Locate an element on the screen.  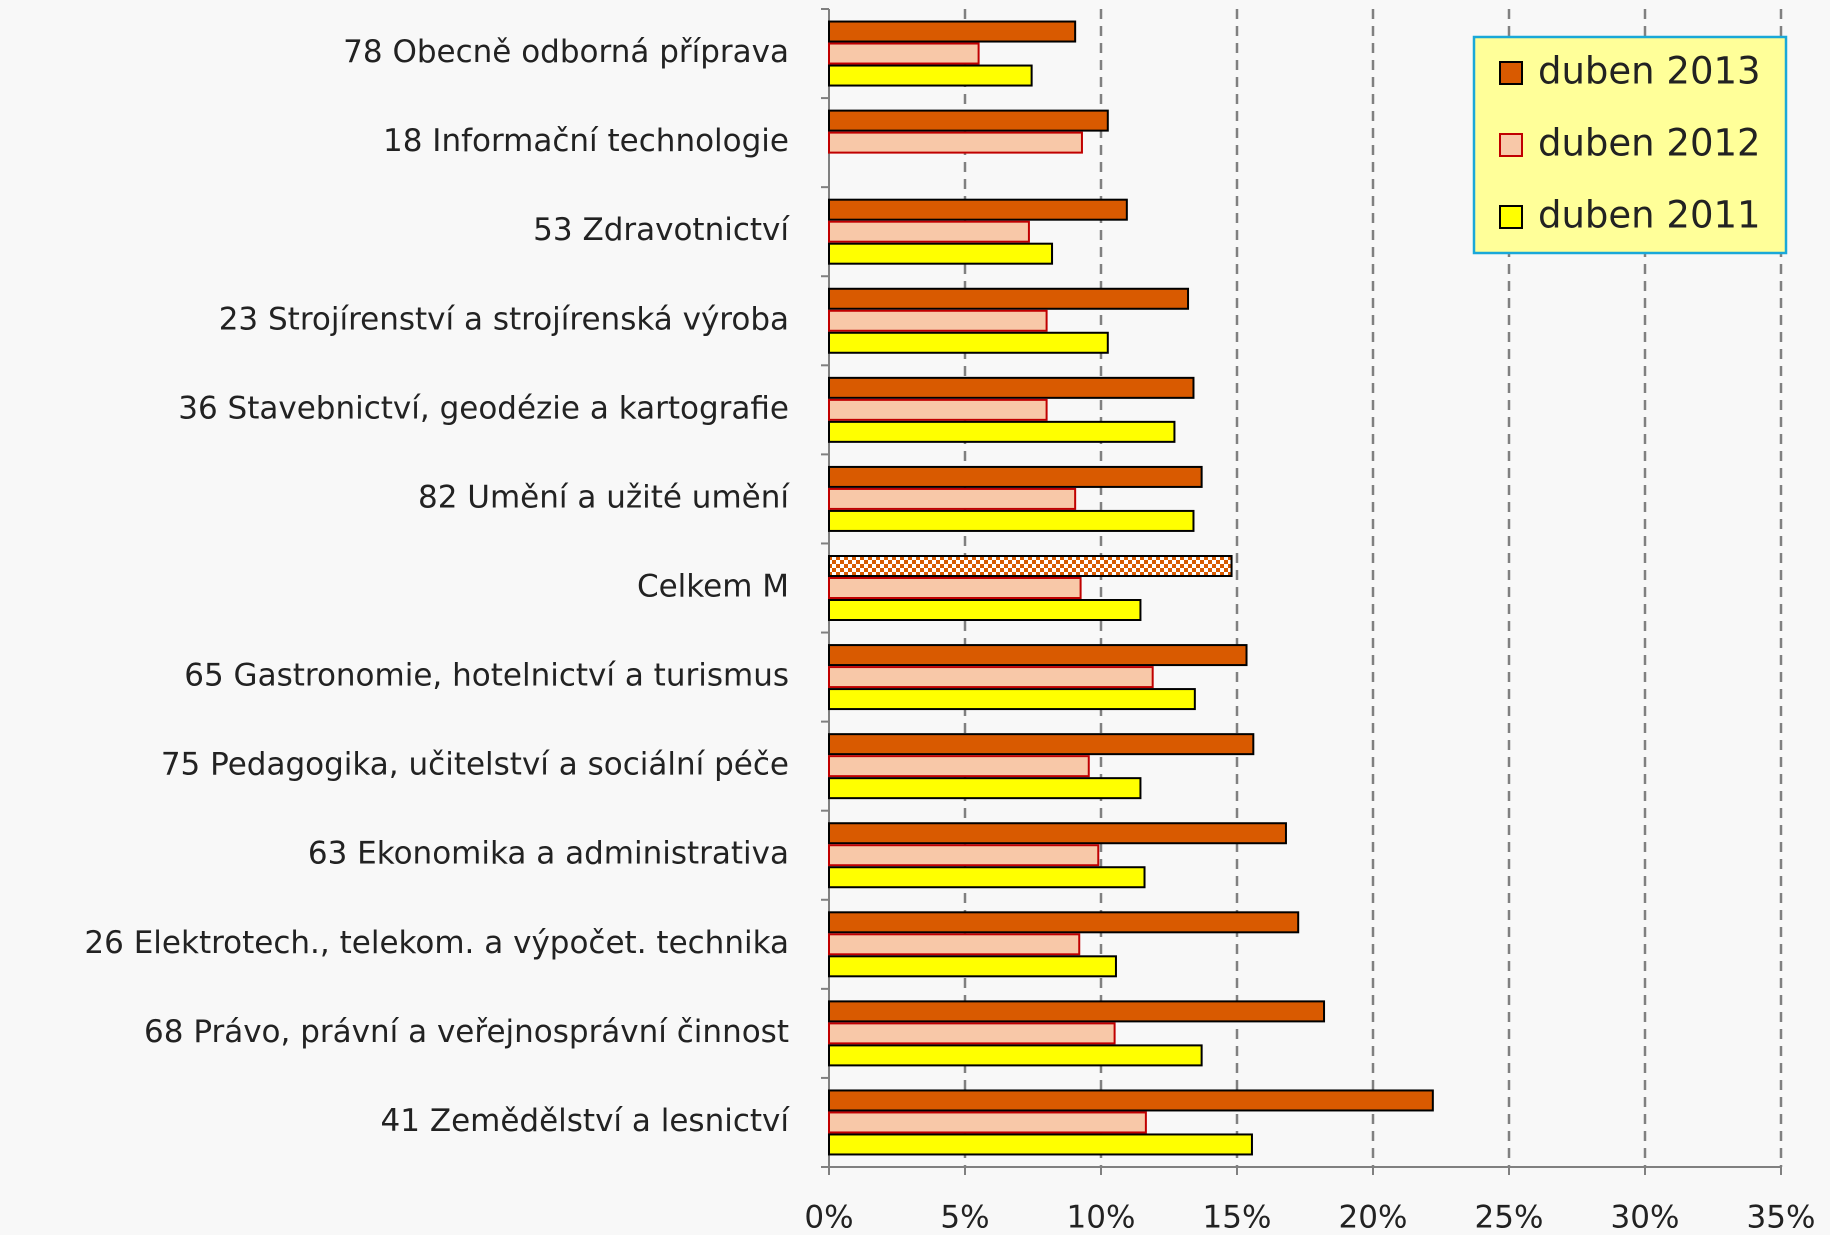
x-tick-label: 0% is located at coordinates (828, 1217).